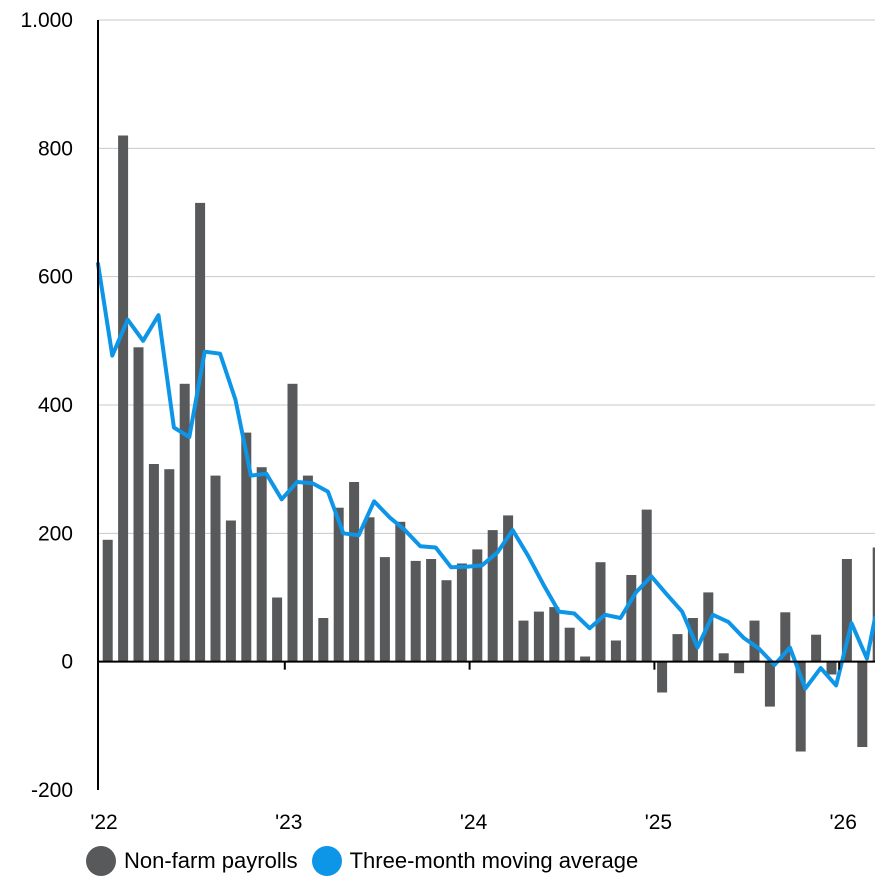 This screenshot has height=880, width=875. What do you see at coordinates (52, 790) in the screenshot?
I see `y-tick-label: -200` at bounding box center [52, 790].